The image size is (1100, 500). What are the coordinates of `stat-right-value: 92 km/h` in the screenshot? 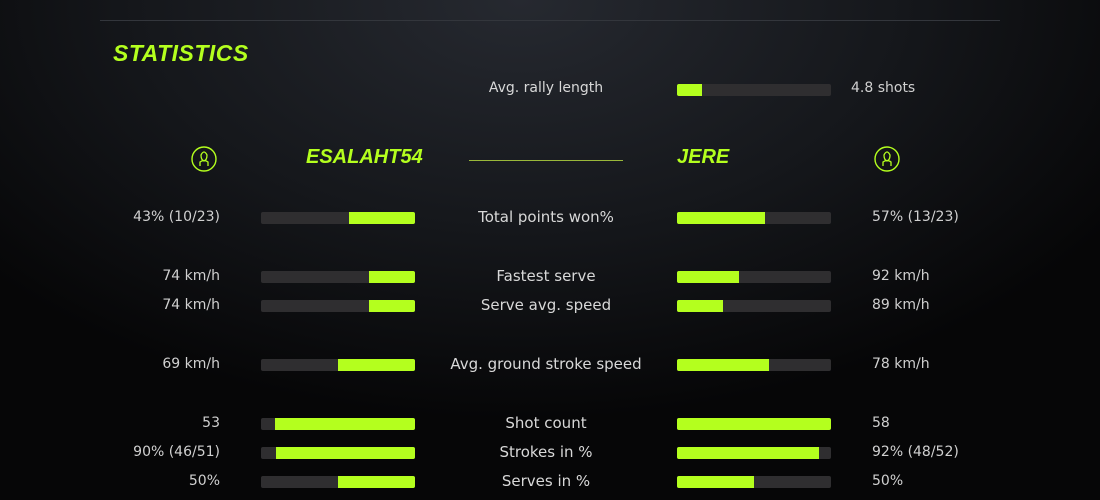 It's located at (901, 276).